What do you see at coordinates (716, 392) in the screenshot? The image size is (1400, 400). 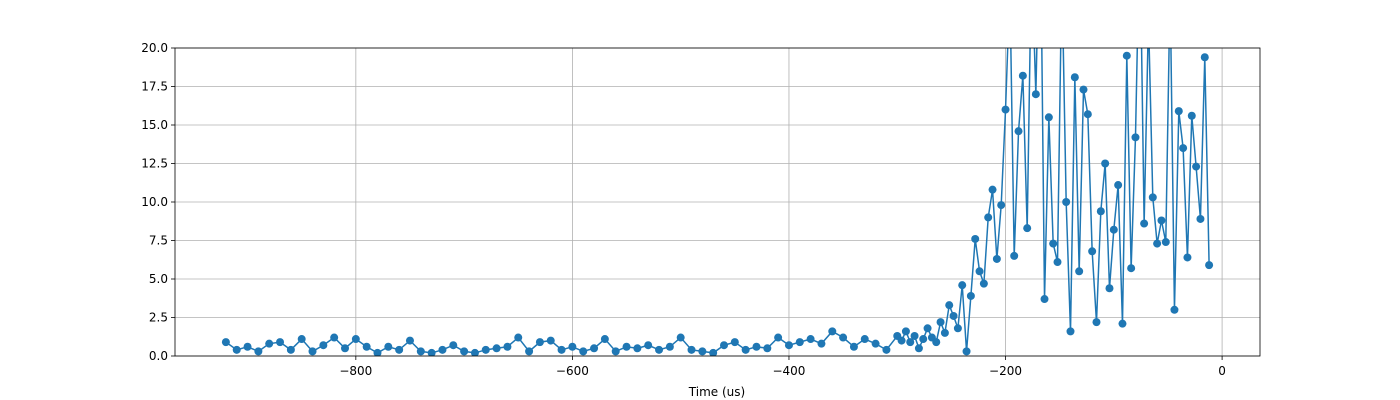 I see `x-axis-label: Time (us)` at bounding box center [716, 392].